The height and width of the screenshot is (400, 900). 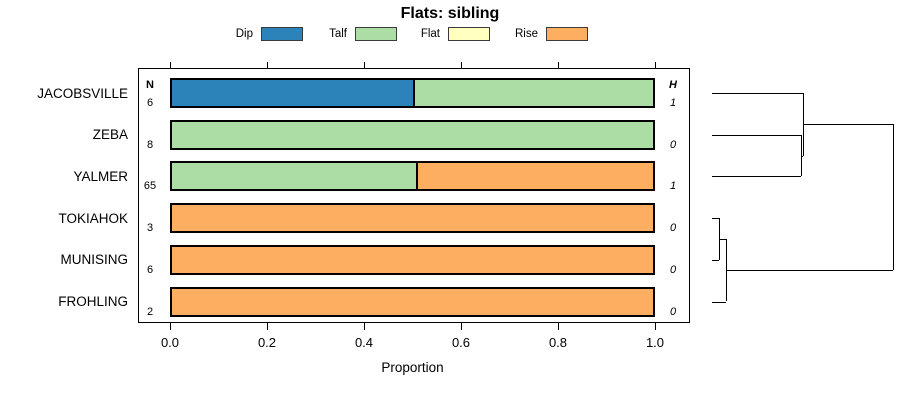 I want to click on n-value: 8, so click(x=150, y=144).